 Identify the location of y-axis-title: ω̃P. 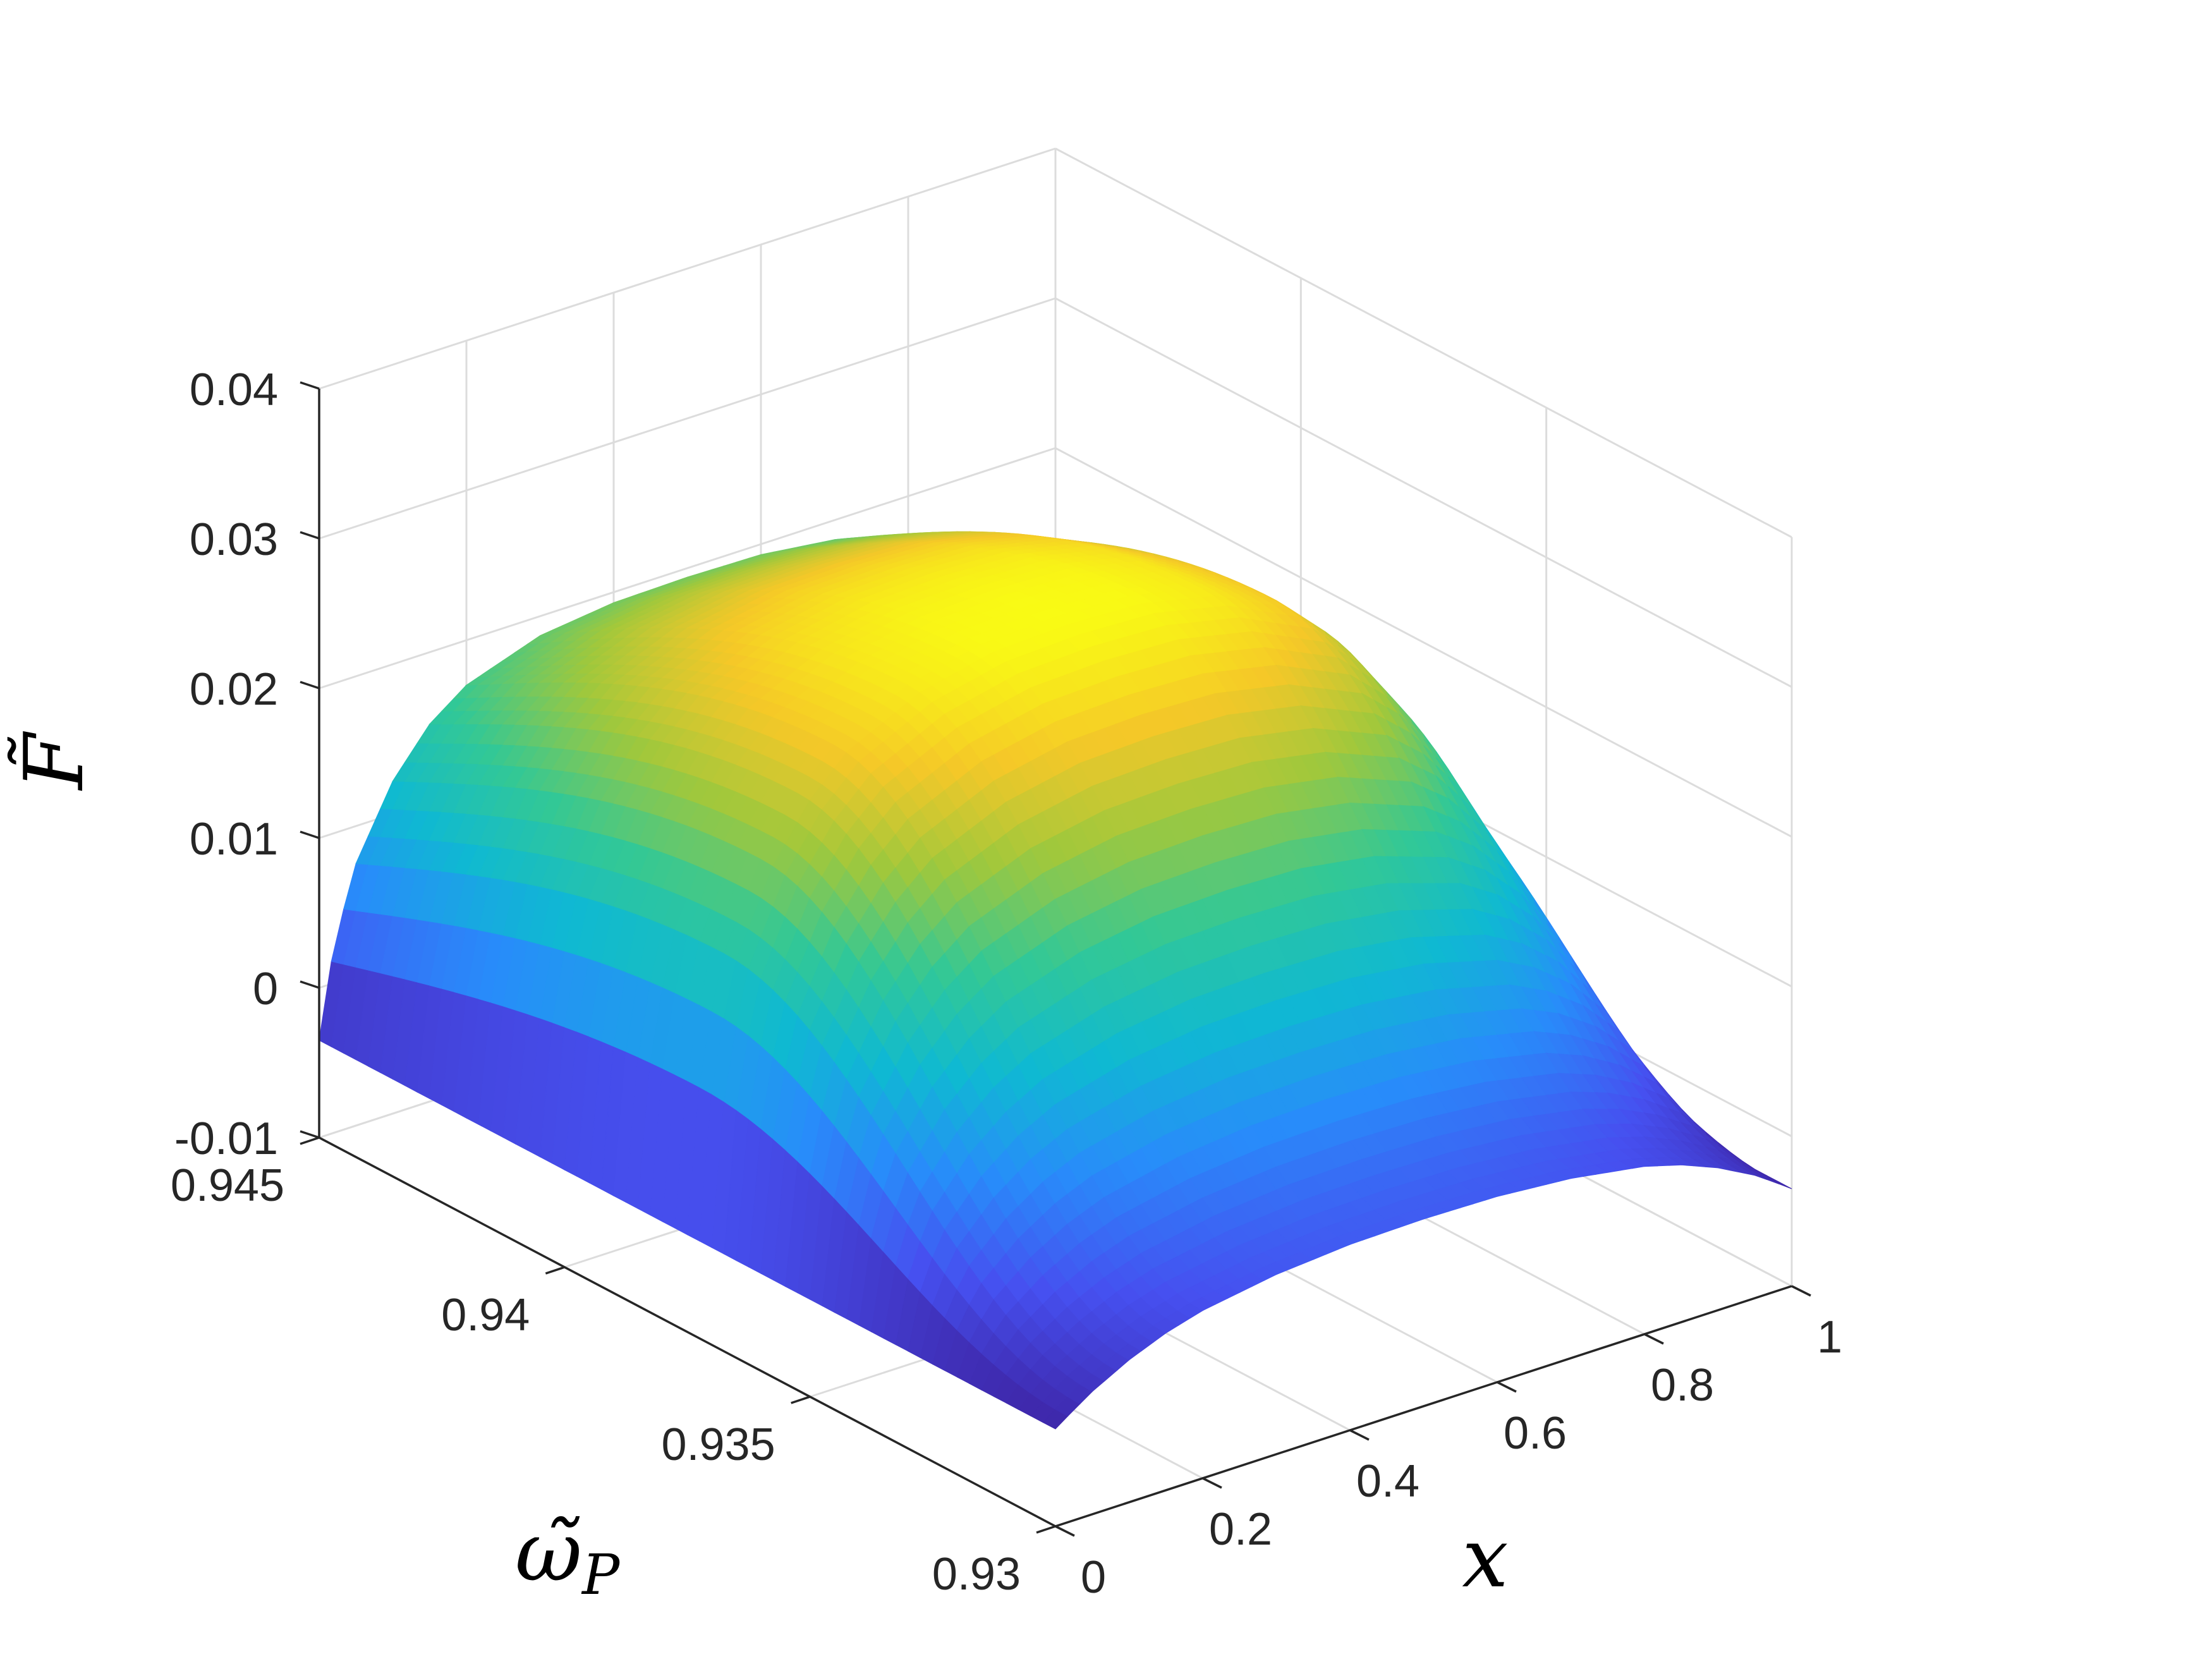
(568, 1555).